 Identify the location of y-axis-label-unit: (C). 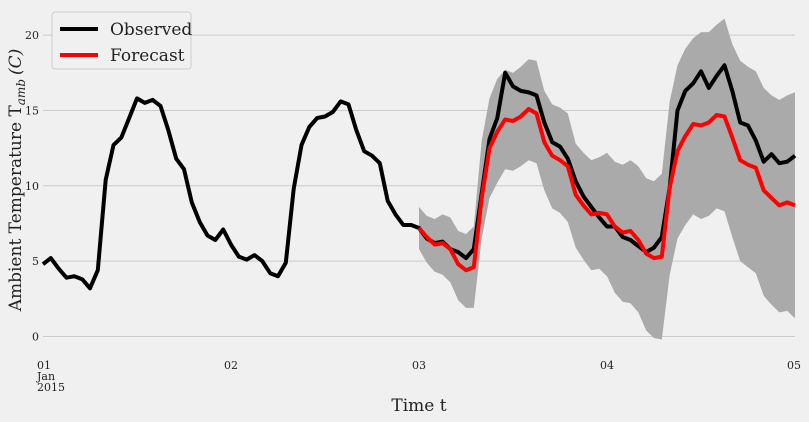
(16, 62).